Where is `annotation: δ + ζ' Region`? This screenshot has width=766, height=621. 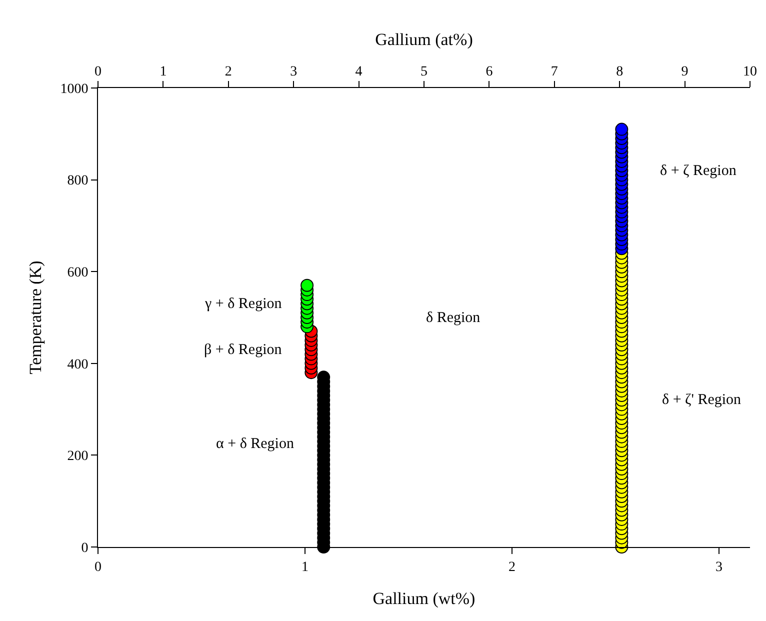
annotation: δ + ζ' Region is located at coordinates (702, 400).